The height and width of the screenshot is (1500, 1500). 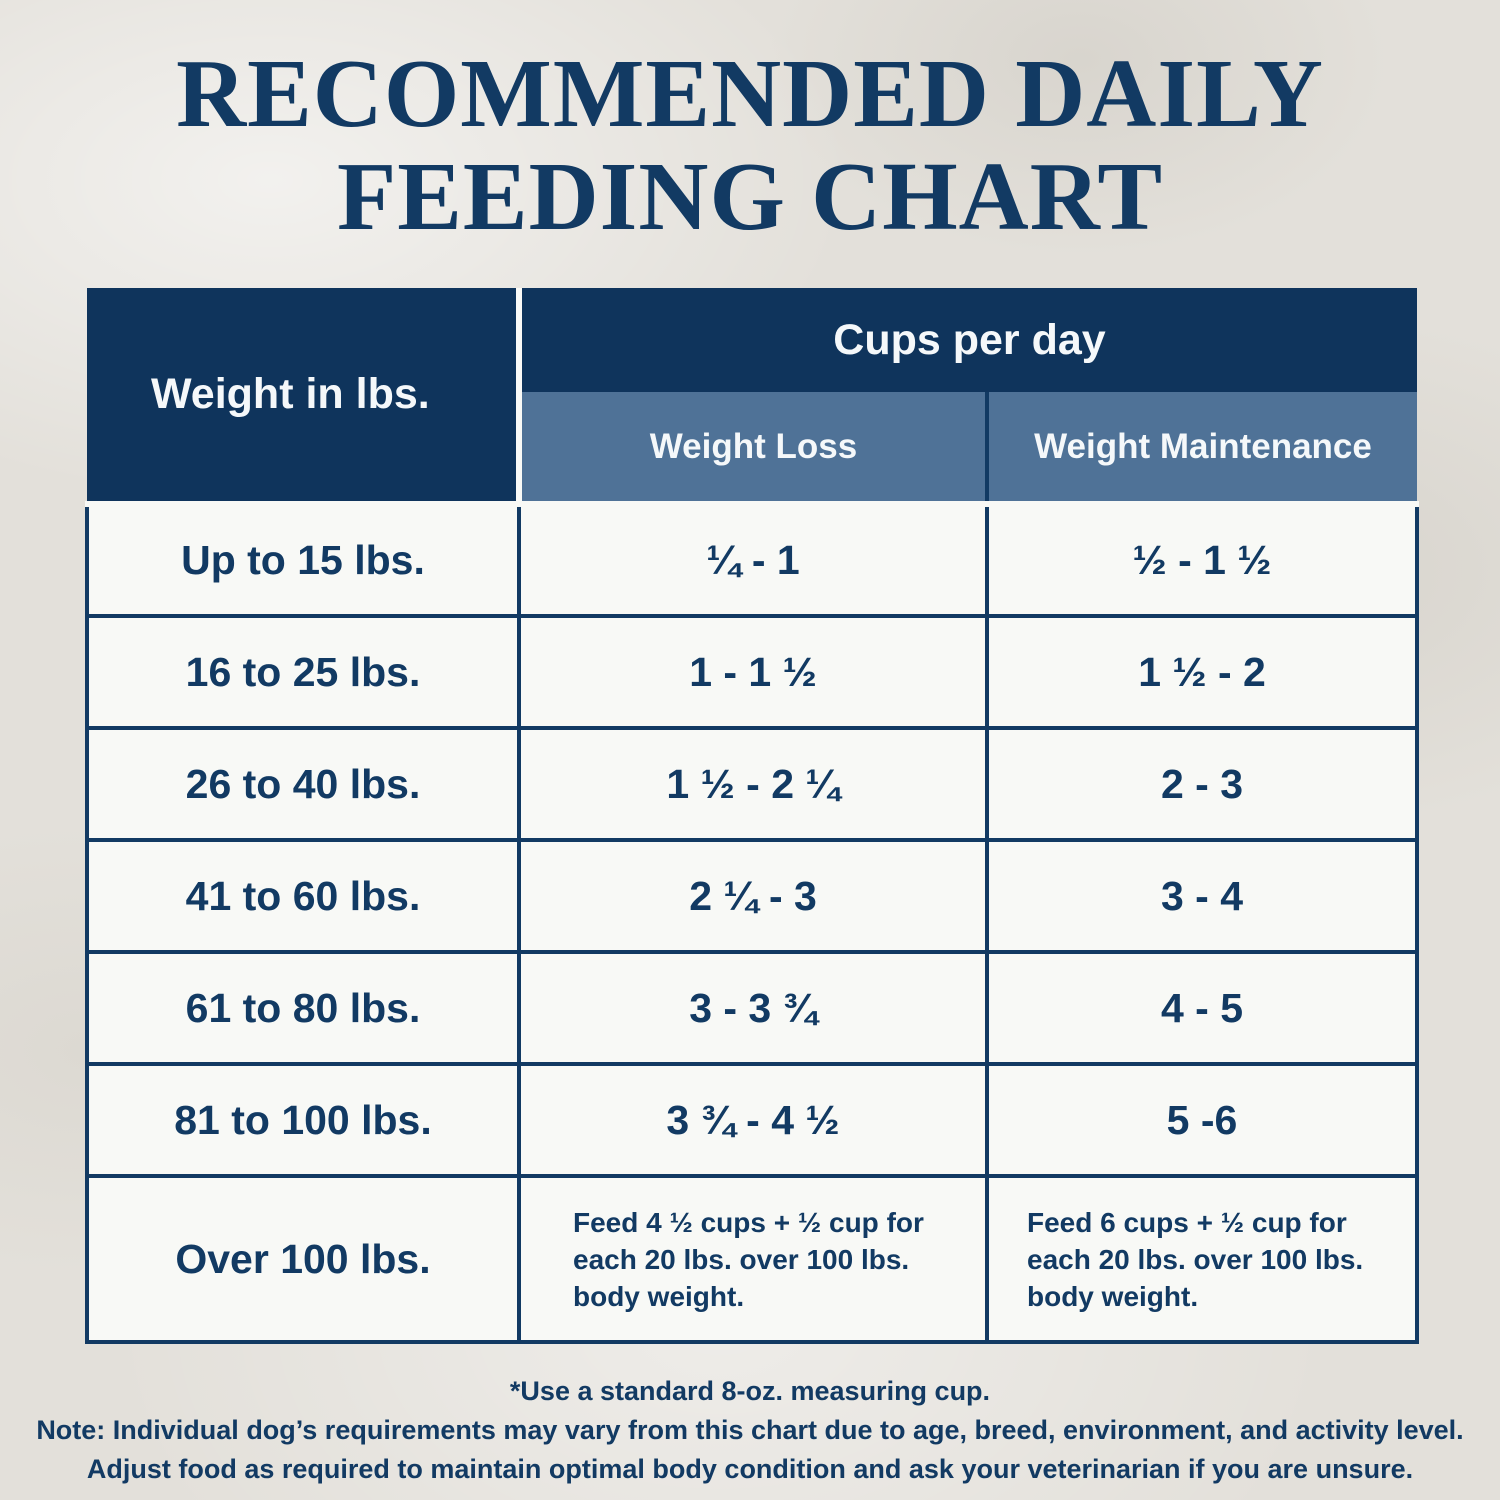 I want to click on weight-maintenance-cell: 2 - 3, so click(x=1202, y=784).